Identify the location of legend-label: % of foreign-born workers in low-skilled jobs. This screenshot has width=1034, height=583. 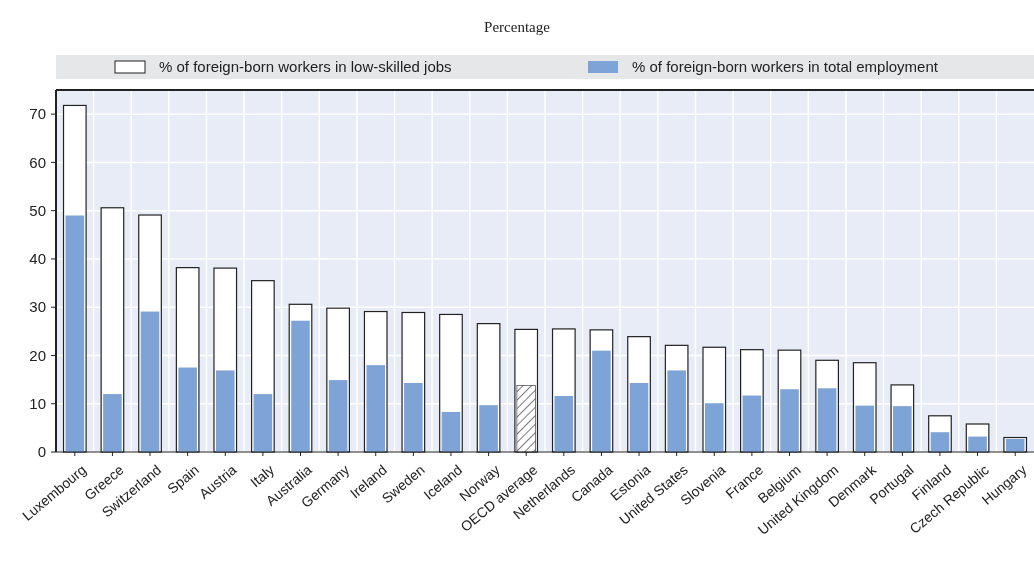
(305, 66).